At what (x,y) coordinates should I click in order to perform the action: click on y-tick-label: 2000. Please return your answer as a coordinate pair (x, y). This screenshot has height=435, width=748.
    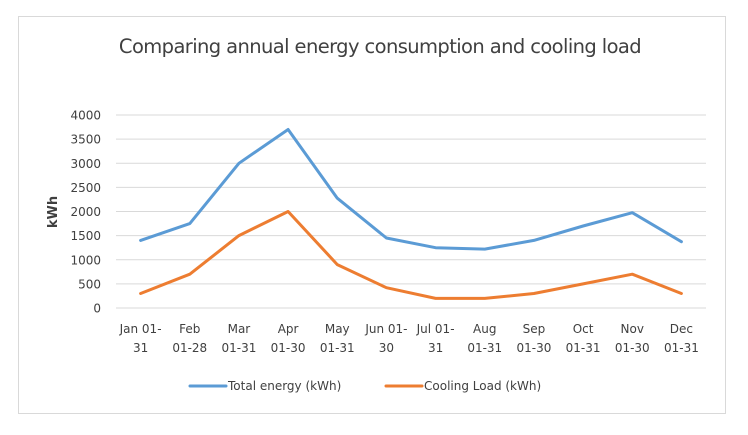
    Looking at the image, I should click on (85, 212).